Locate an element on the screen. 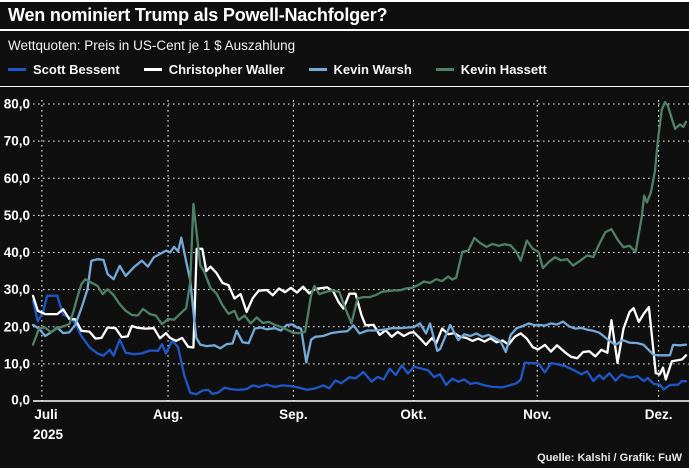  y-tick-label: 0,0 is located at coordinates (20, 400).